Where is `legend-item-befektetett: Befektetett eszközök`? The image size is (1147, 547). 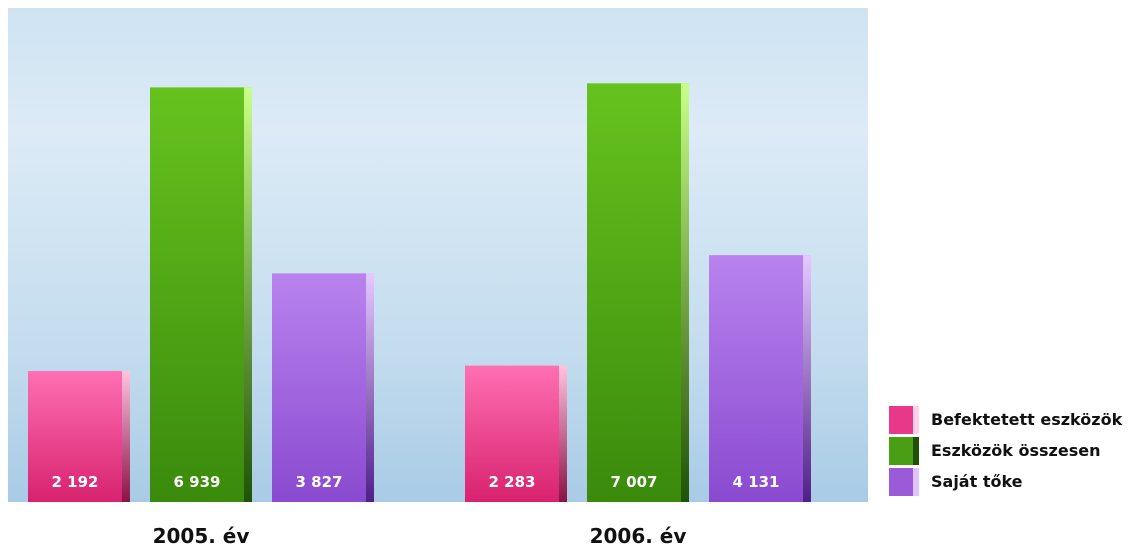 legend-item-befektetett: Befektetett eszközök is located at coordinates (1005, 419).